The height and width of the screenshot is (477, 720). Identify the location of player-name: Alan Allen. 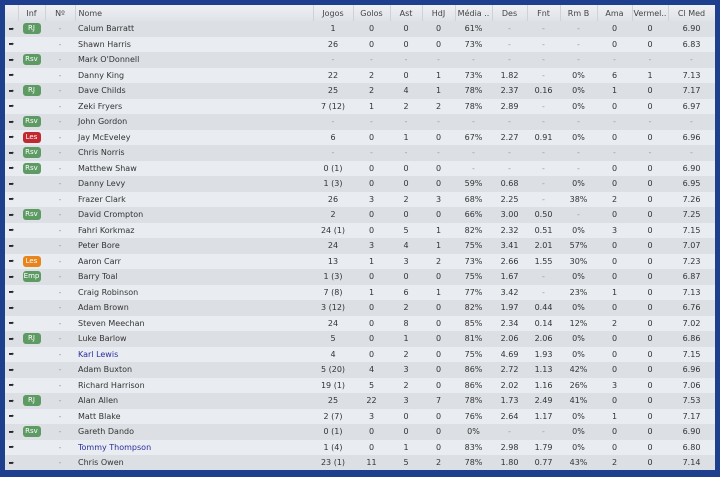
(194, 401).